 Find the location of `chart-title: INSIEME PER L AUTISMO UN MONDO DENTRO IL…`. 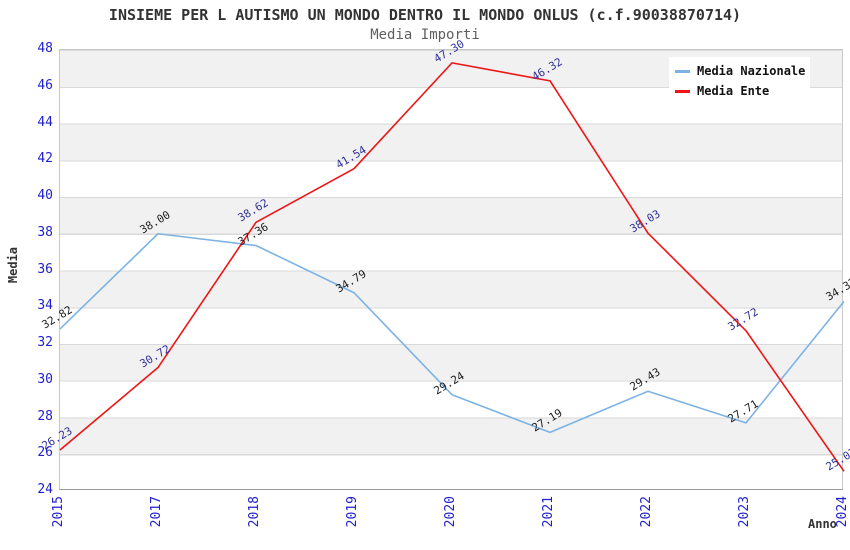

chart-title: INSIEME PER L AUTISMO UN MONDO DENTRO IL… is located at coordinates (425, 15).